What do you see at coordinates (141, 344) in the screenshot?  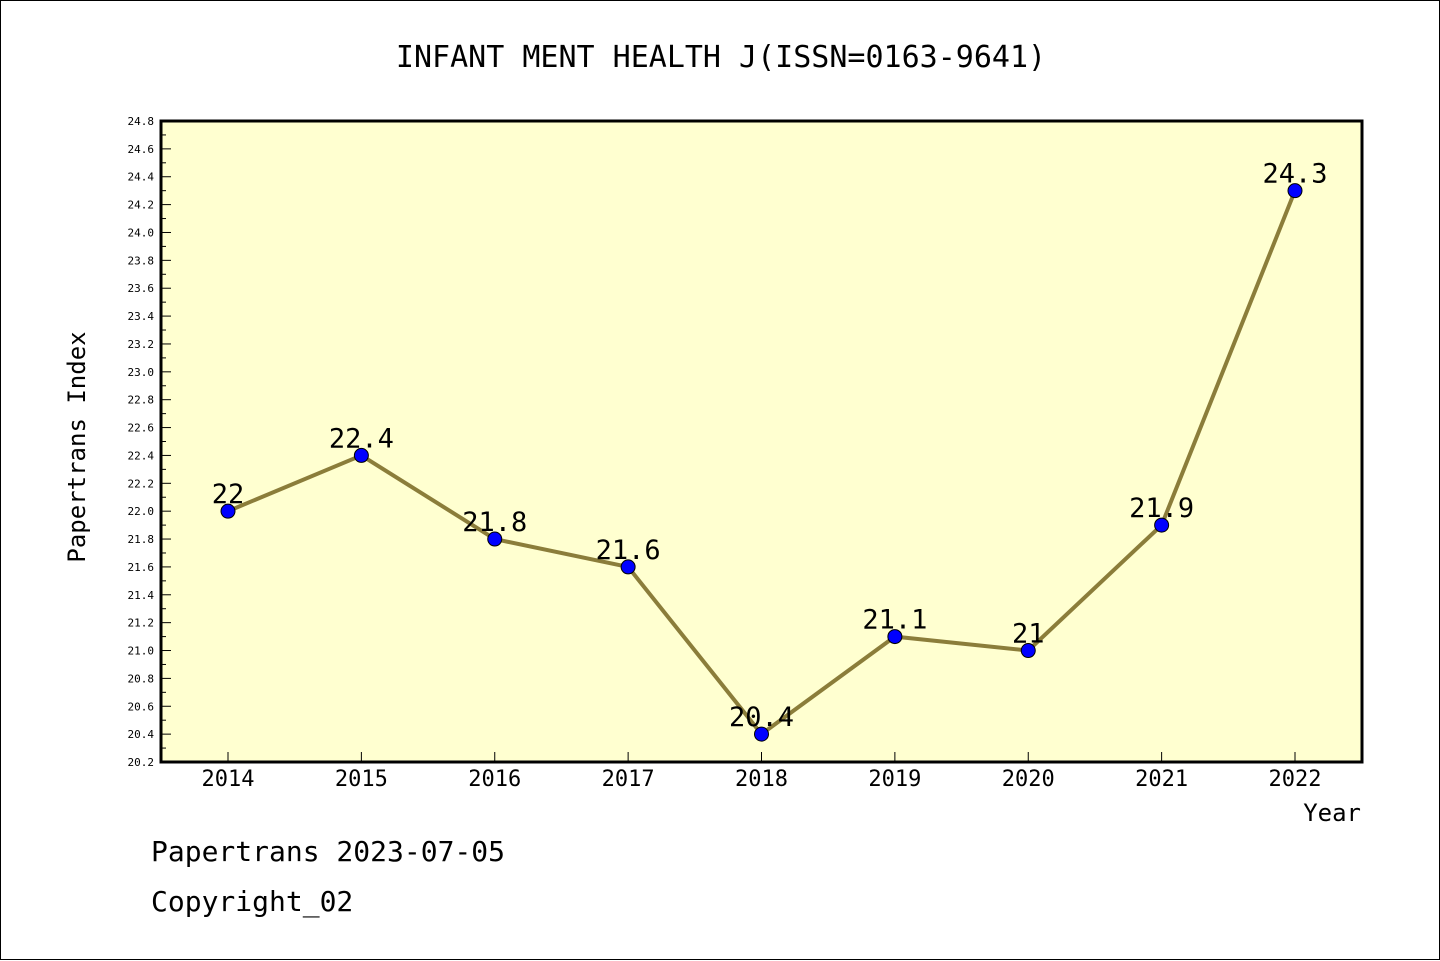 I see `y-tick-label: 23.2` at bounding box center [141, 344].